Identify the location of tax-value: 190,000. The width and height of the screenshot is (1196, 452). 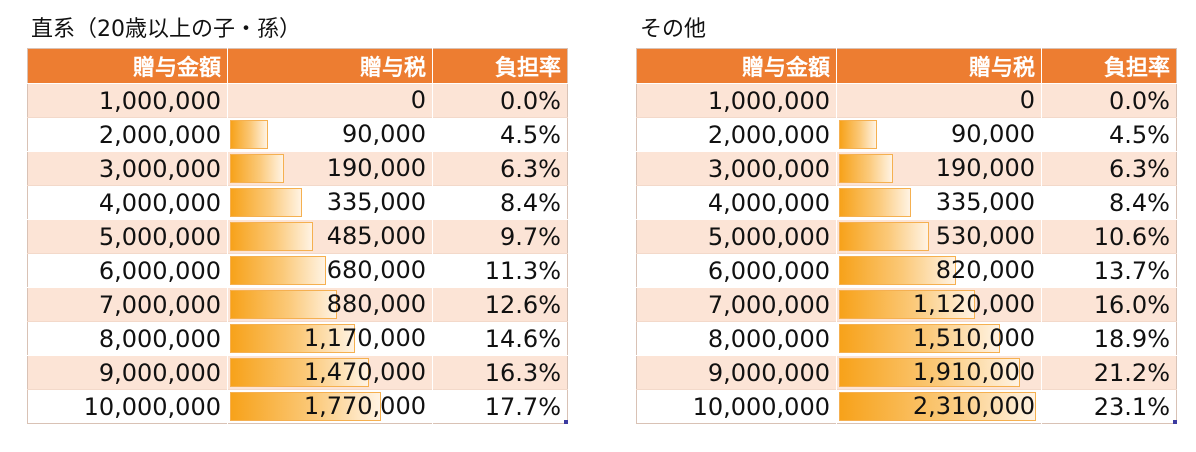
(376, 168).